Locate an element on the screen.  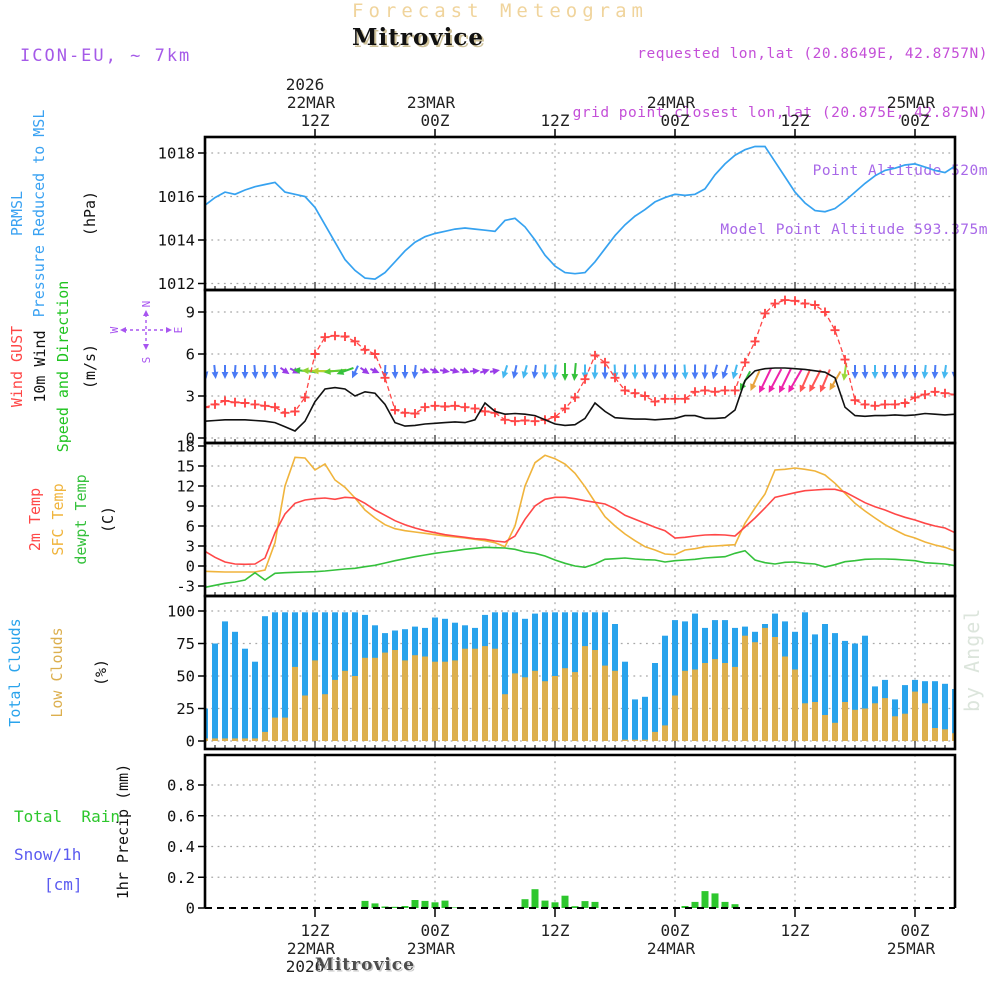
precip-side-label: Total Rain is located at coordinates (67, 816).